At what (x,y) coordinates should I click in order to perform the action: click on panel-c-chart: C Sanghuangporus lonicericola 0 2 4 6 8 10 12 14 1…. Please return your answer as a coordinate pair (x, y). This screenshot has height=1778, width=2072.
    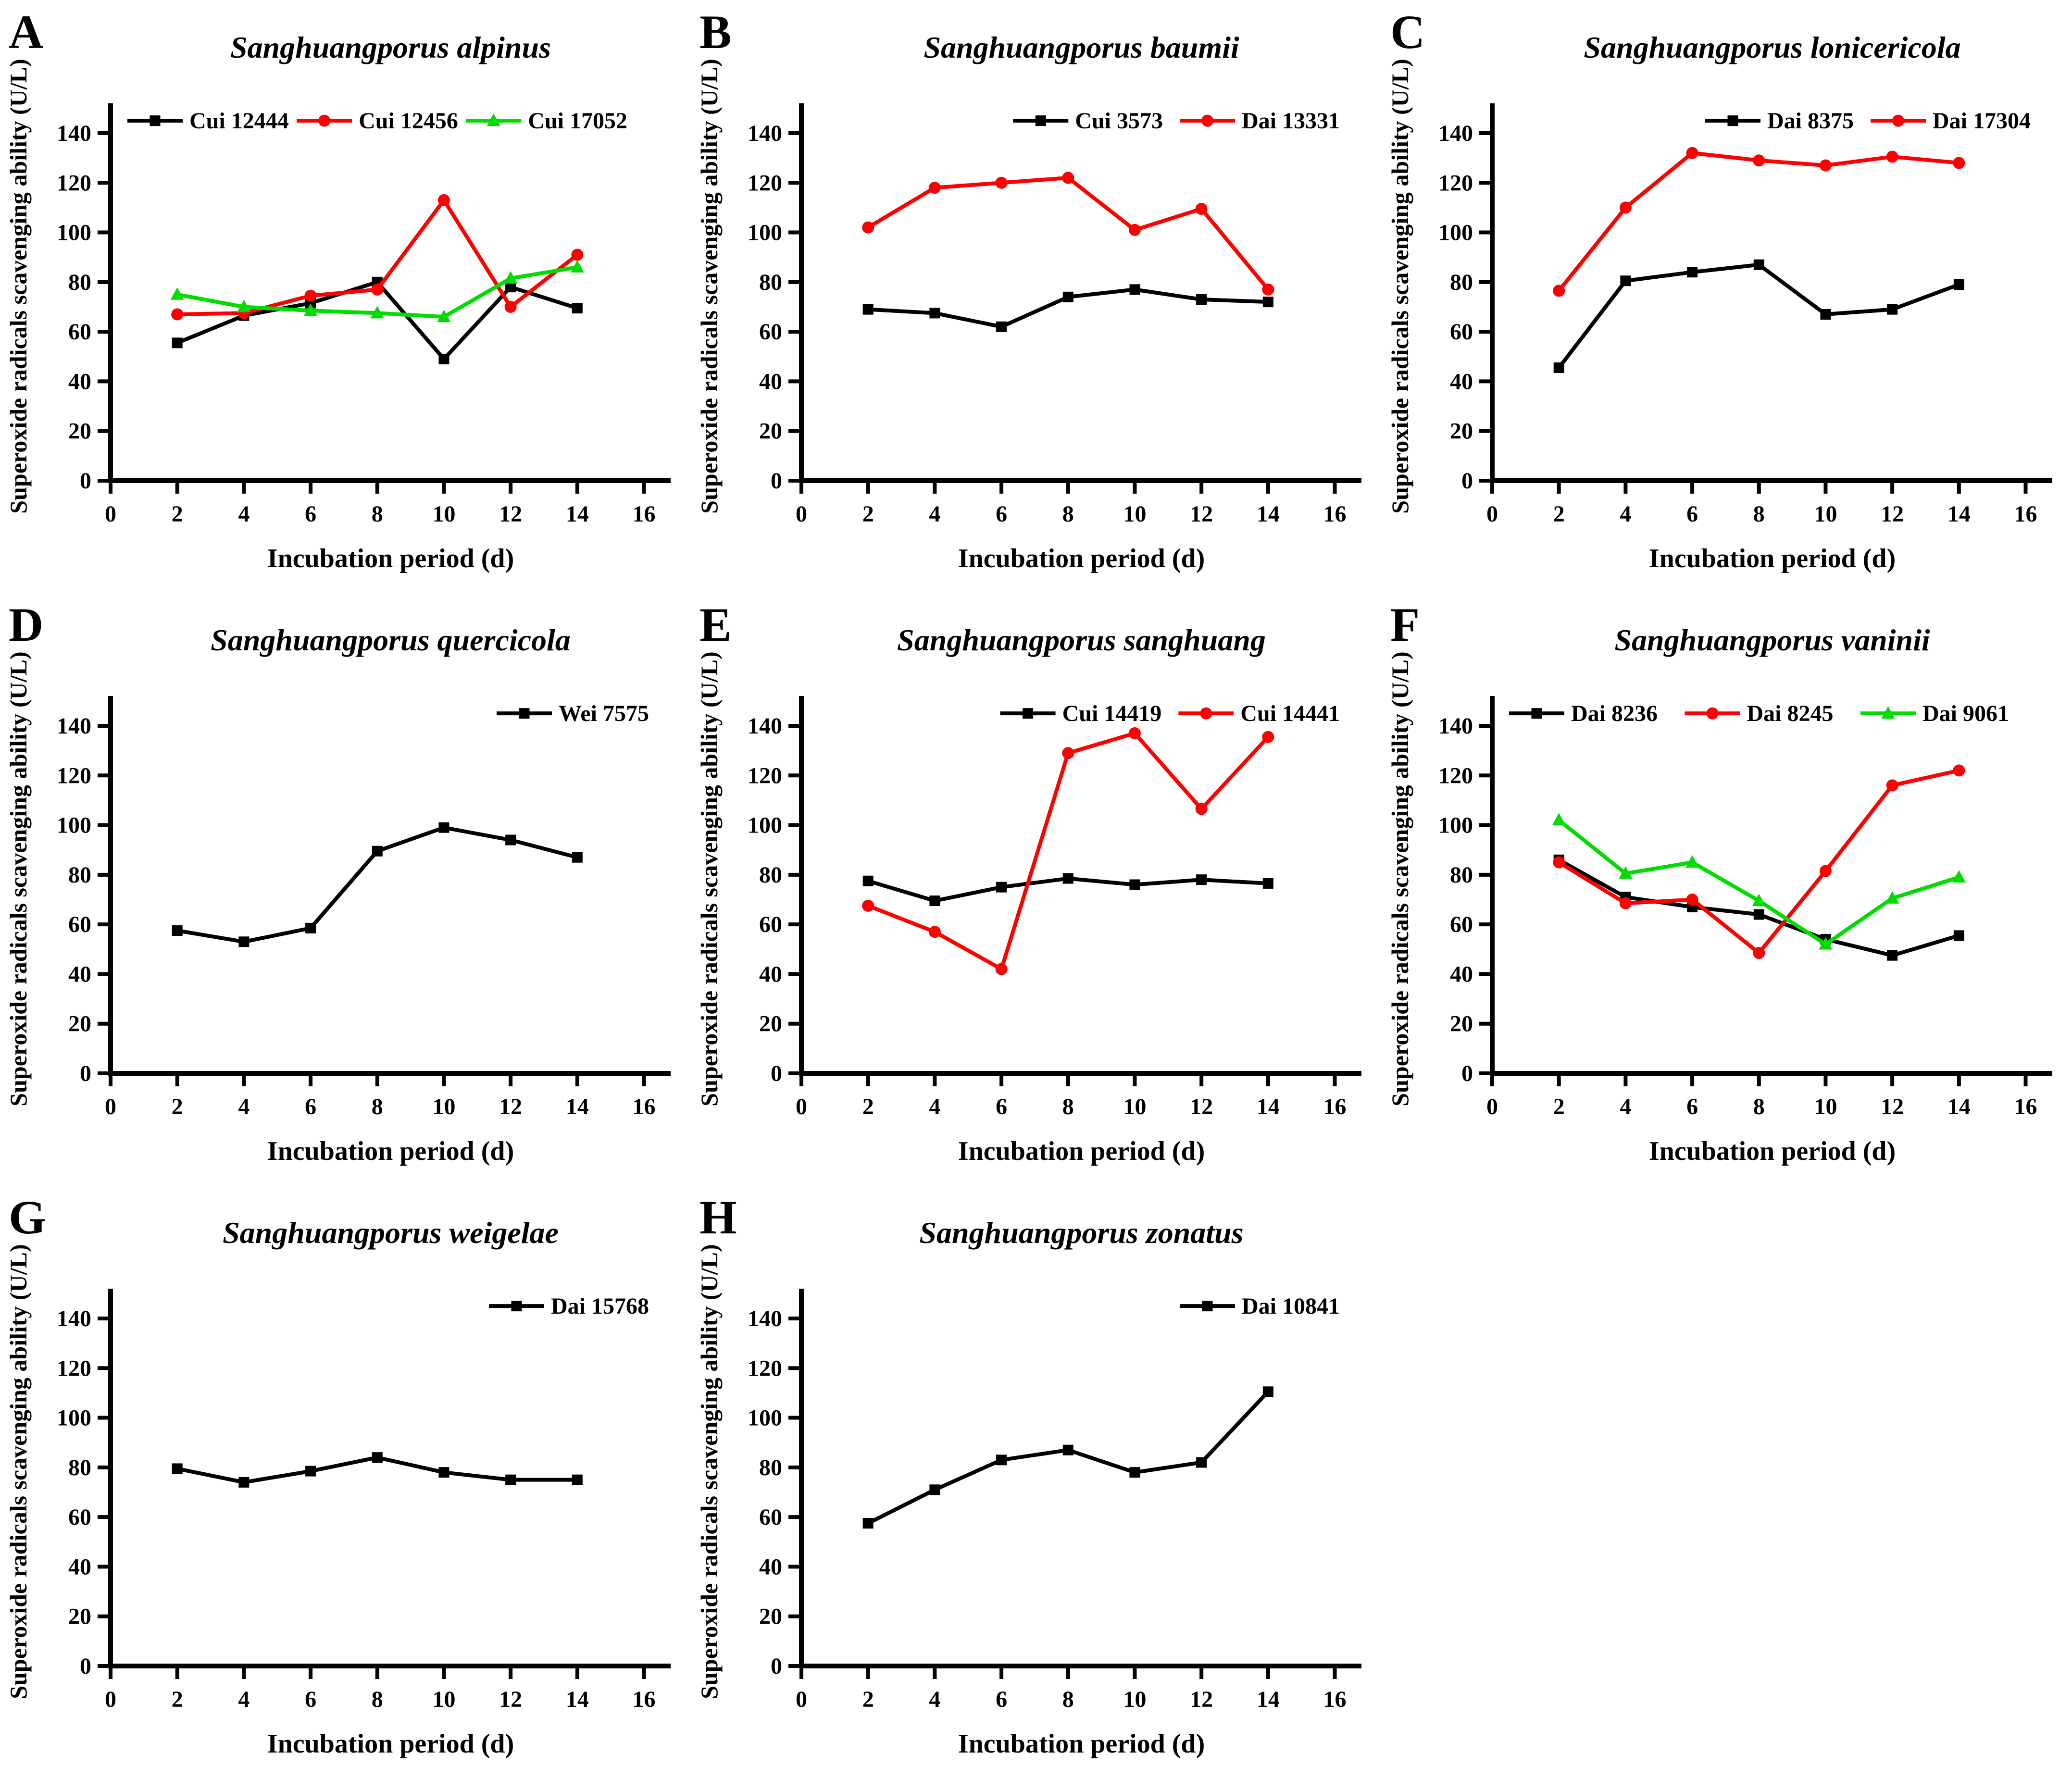
    Looking at the image, I should click on (1727, 296).